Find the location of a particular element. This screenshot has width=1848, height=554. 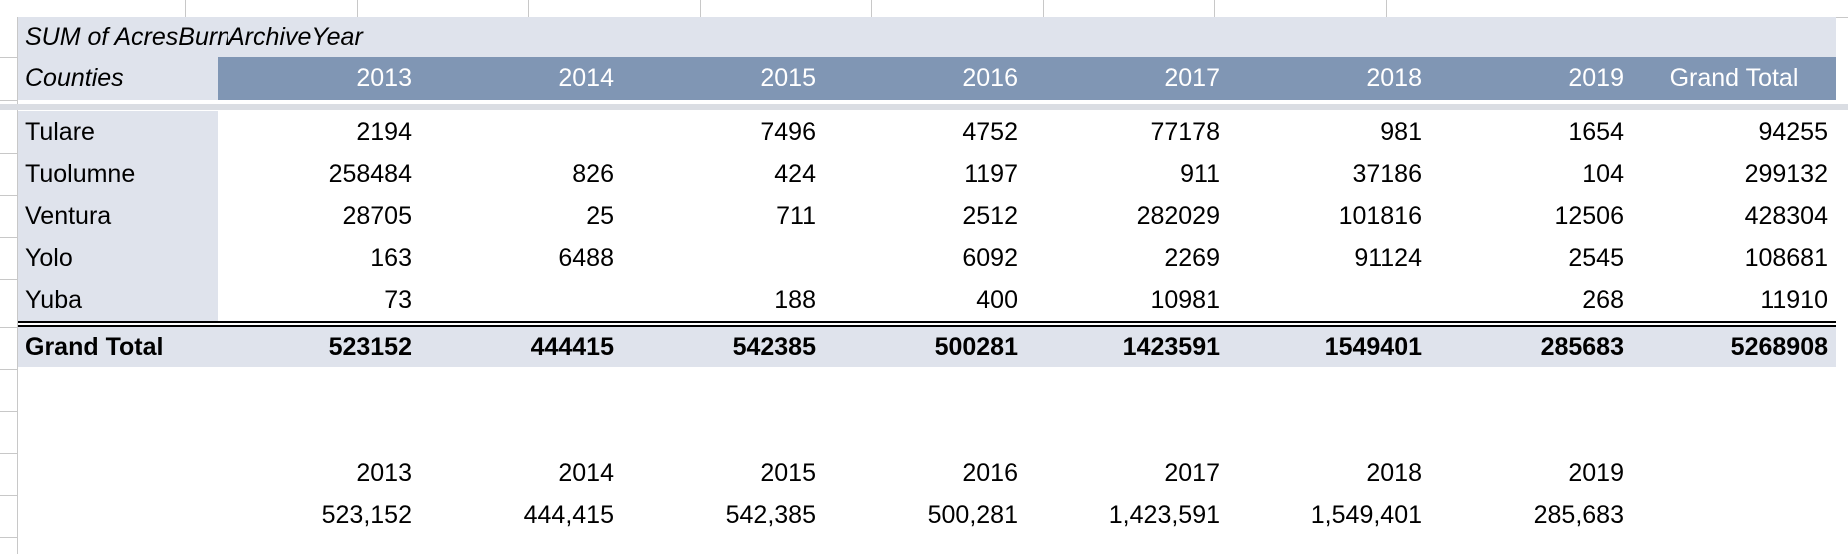

overall-total-cell: 5268908 is located at coordinates (1779, 346).